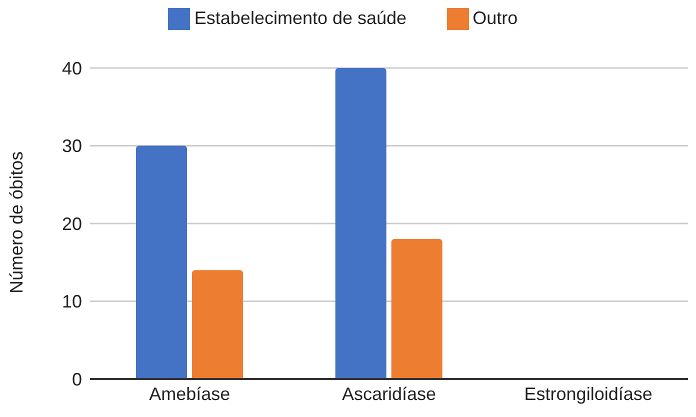 The width and height of the screenshot is (696, 417). I want to click on y-axis-title: Número de óbitos, so click(16, 222).